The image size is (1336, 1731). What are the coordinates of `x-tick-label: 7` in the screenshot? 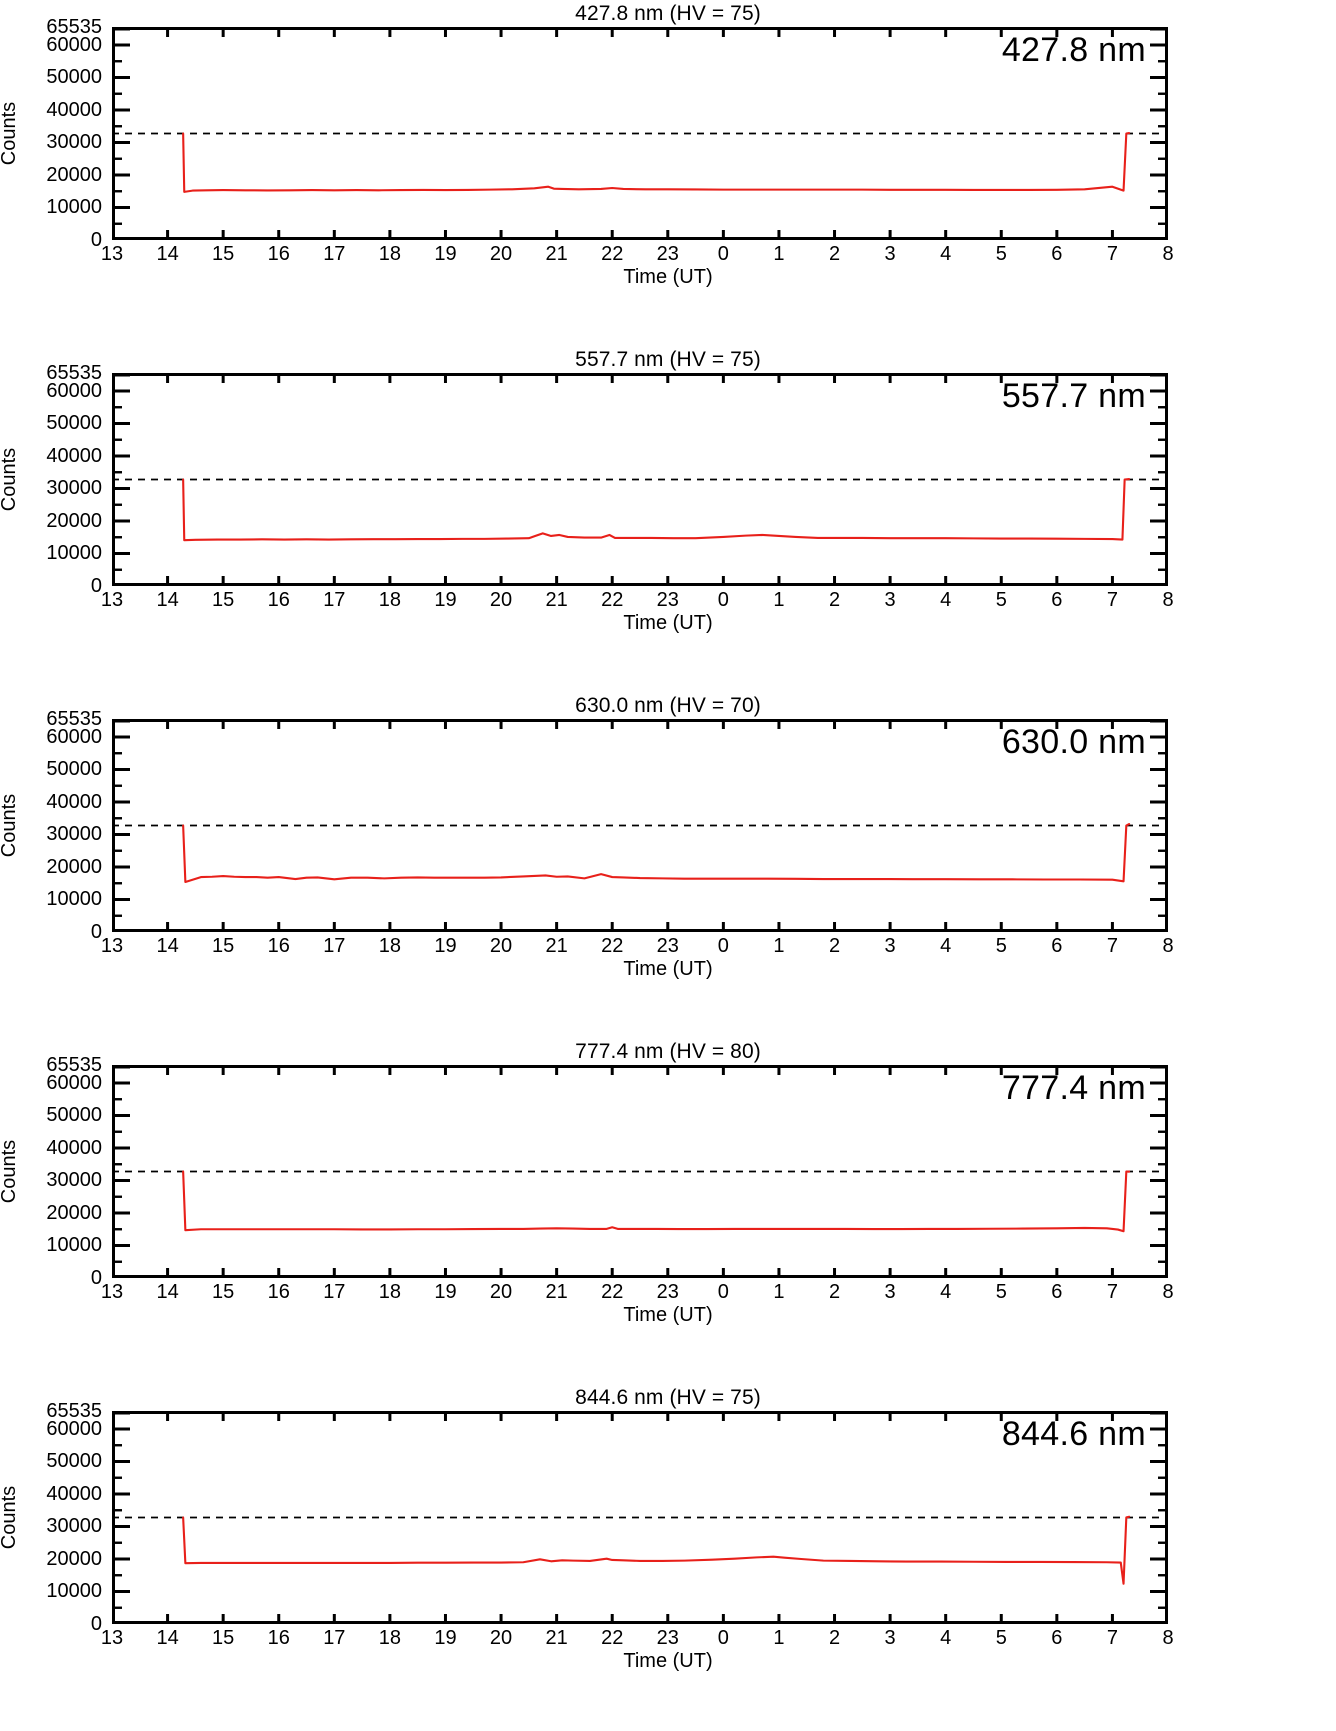 It's located at (1112, 1638).